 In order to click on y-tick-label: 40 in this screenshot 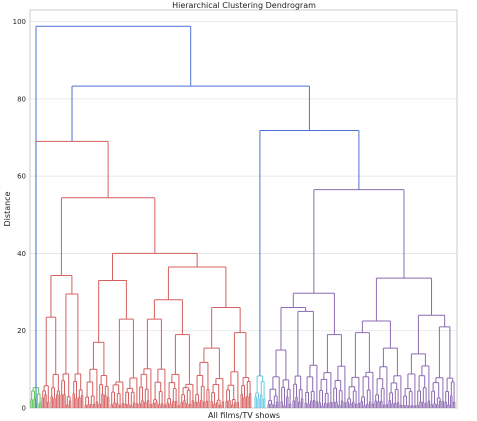, I will do `click(21, 254)`.